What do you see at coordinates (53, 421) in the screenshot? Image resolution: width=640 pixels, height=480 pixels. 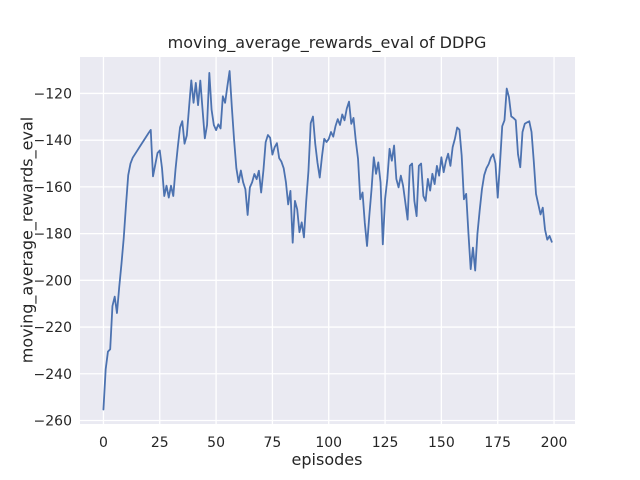 I see `y-tick-label: −260` at bounding box center [53, 421].